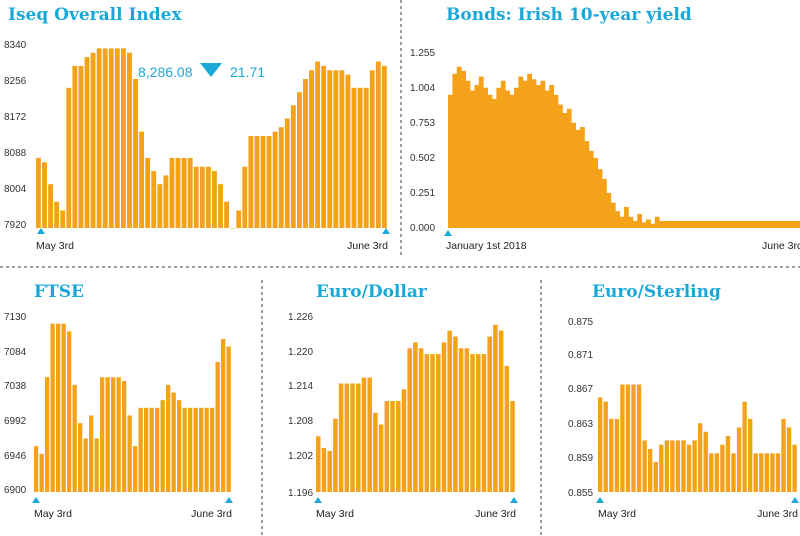  I want to click on chart-title: FTSE, so click(59, 292).